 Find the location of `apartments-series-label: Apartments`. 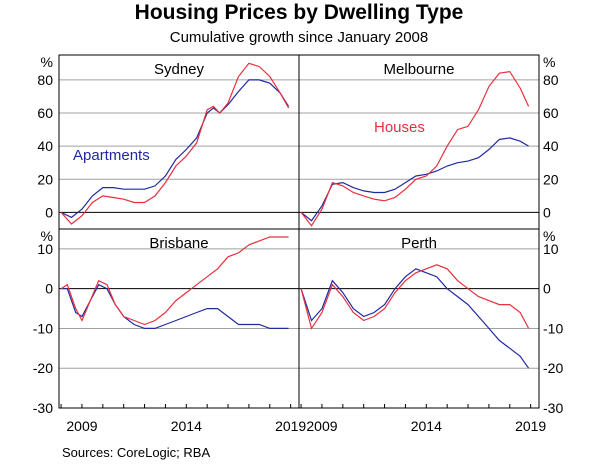

apartments-series-label: Apartments is located at coordinates (111, 155).